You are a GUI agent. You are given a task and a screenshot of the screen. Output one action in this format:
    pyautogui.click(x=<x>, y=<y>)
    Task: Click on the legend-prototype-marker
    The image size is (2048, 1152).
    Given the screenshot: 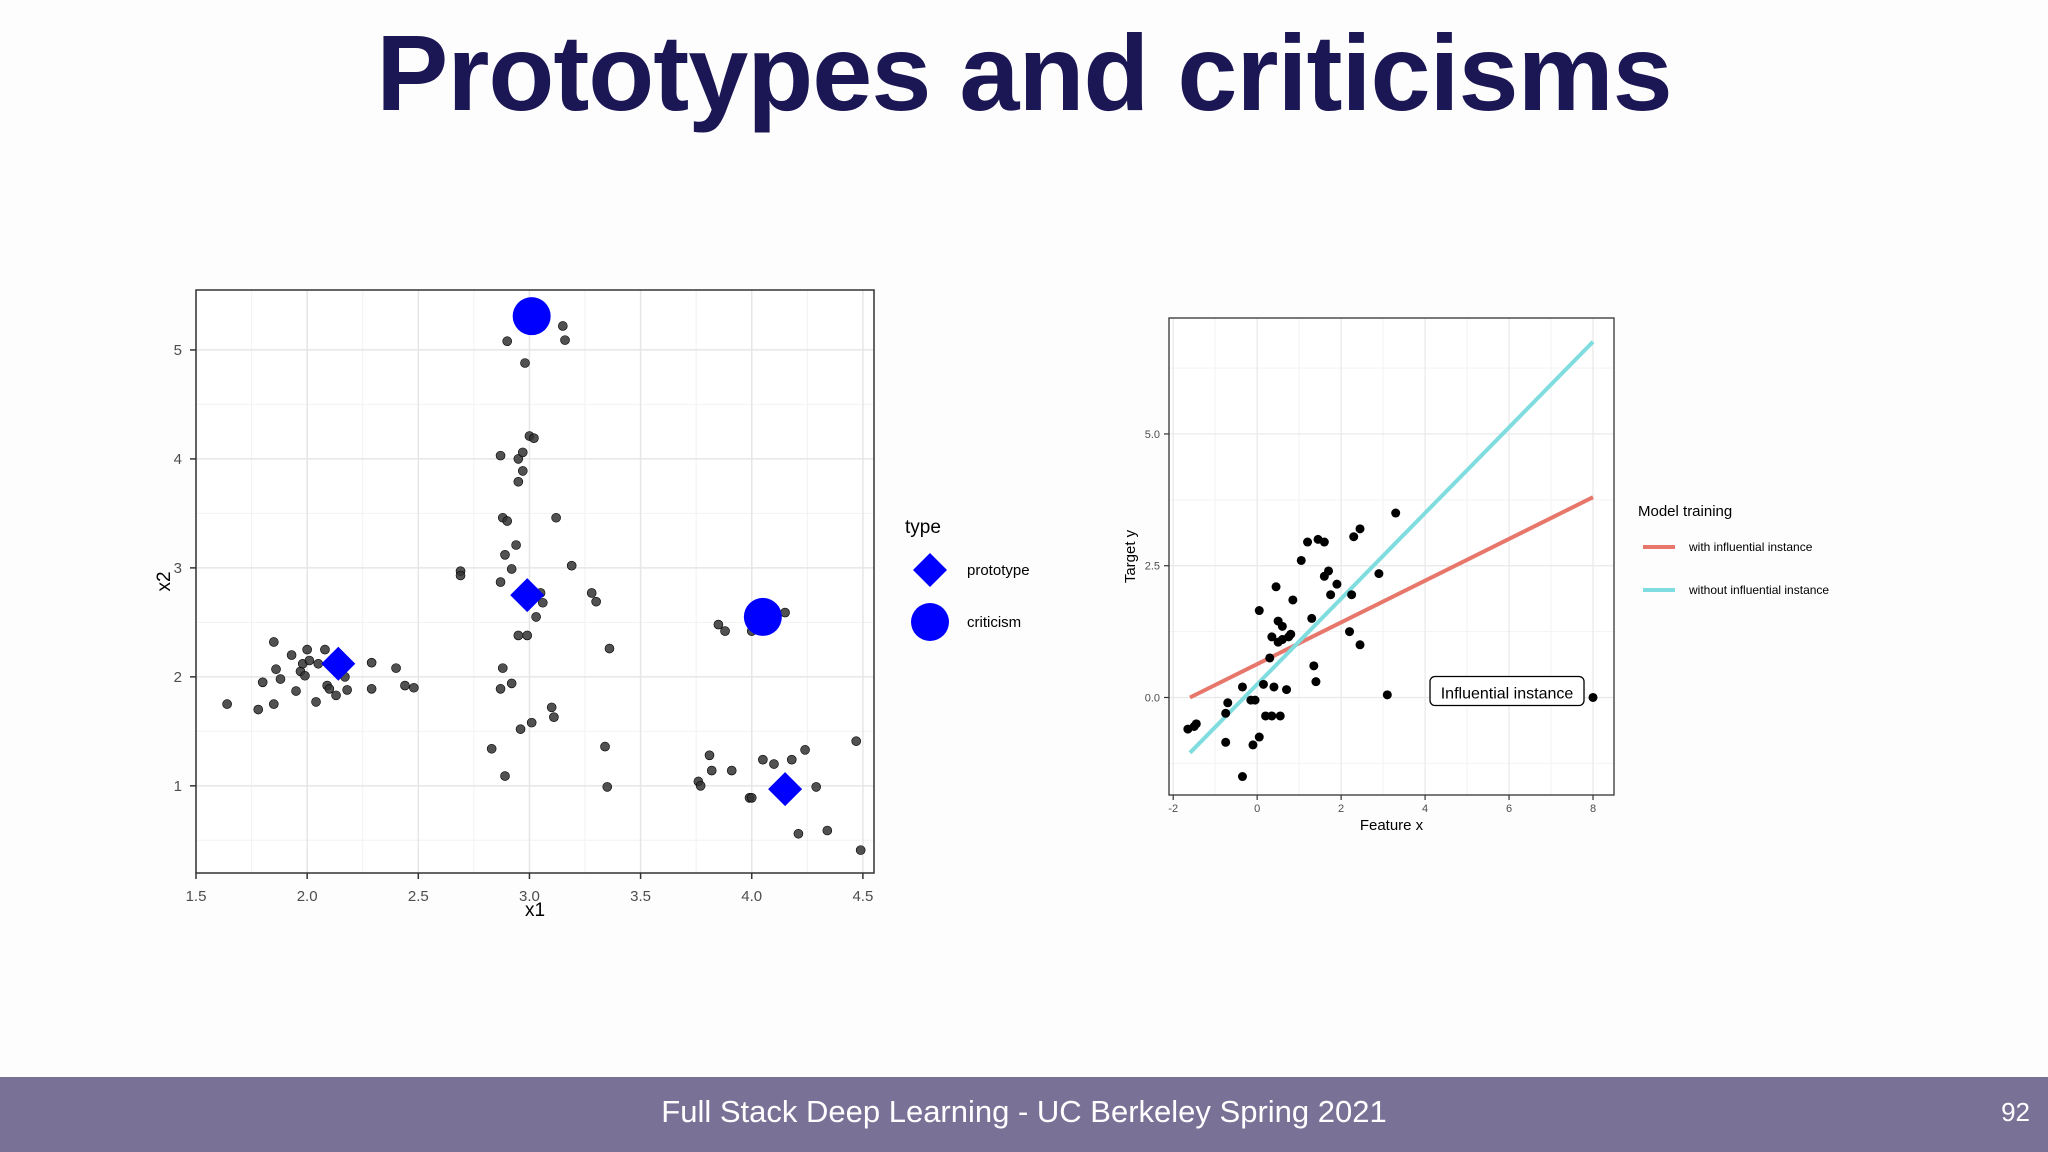 What is the action you would take?
    pyautogui.click(x=930, y=570)
    